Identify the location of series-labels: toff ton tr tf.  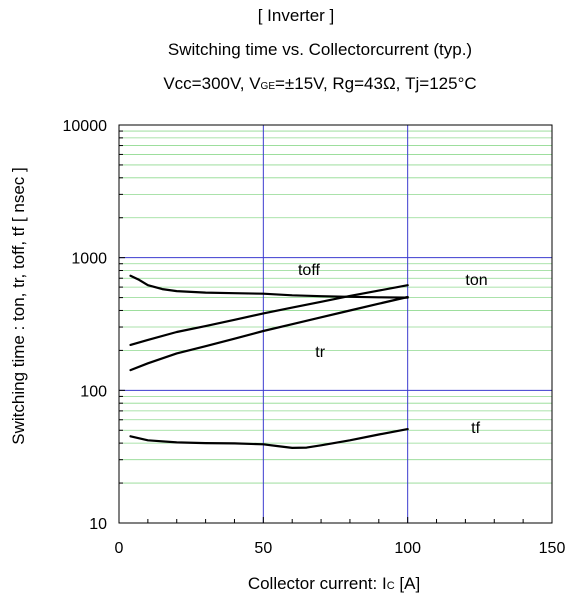
(393, 349).